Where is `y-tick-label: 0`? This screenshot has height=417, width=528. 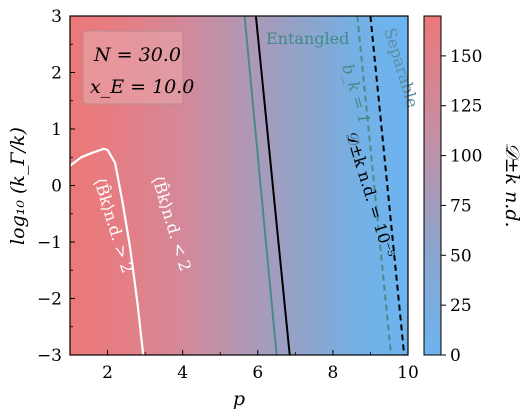
y-tick-label: 0 is located at coordinates (56, 187).